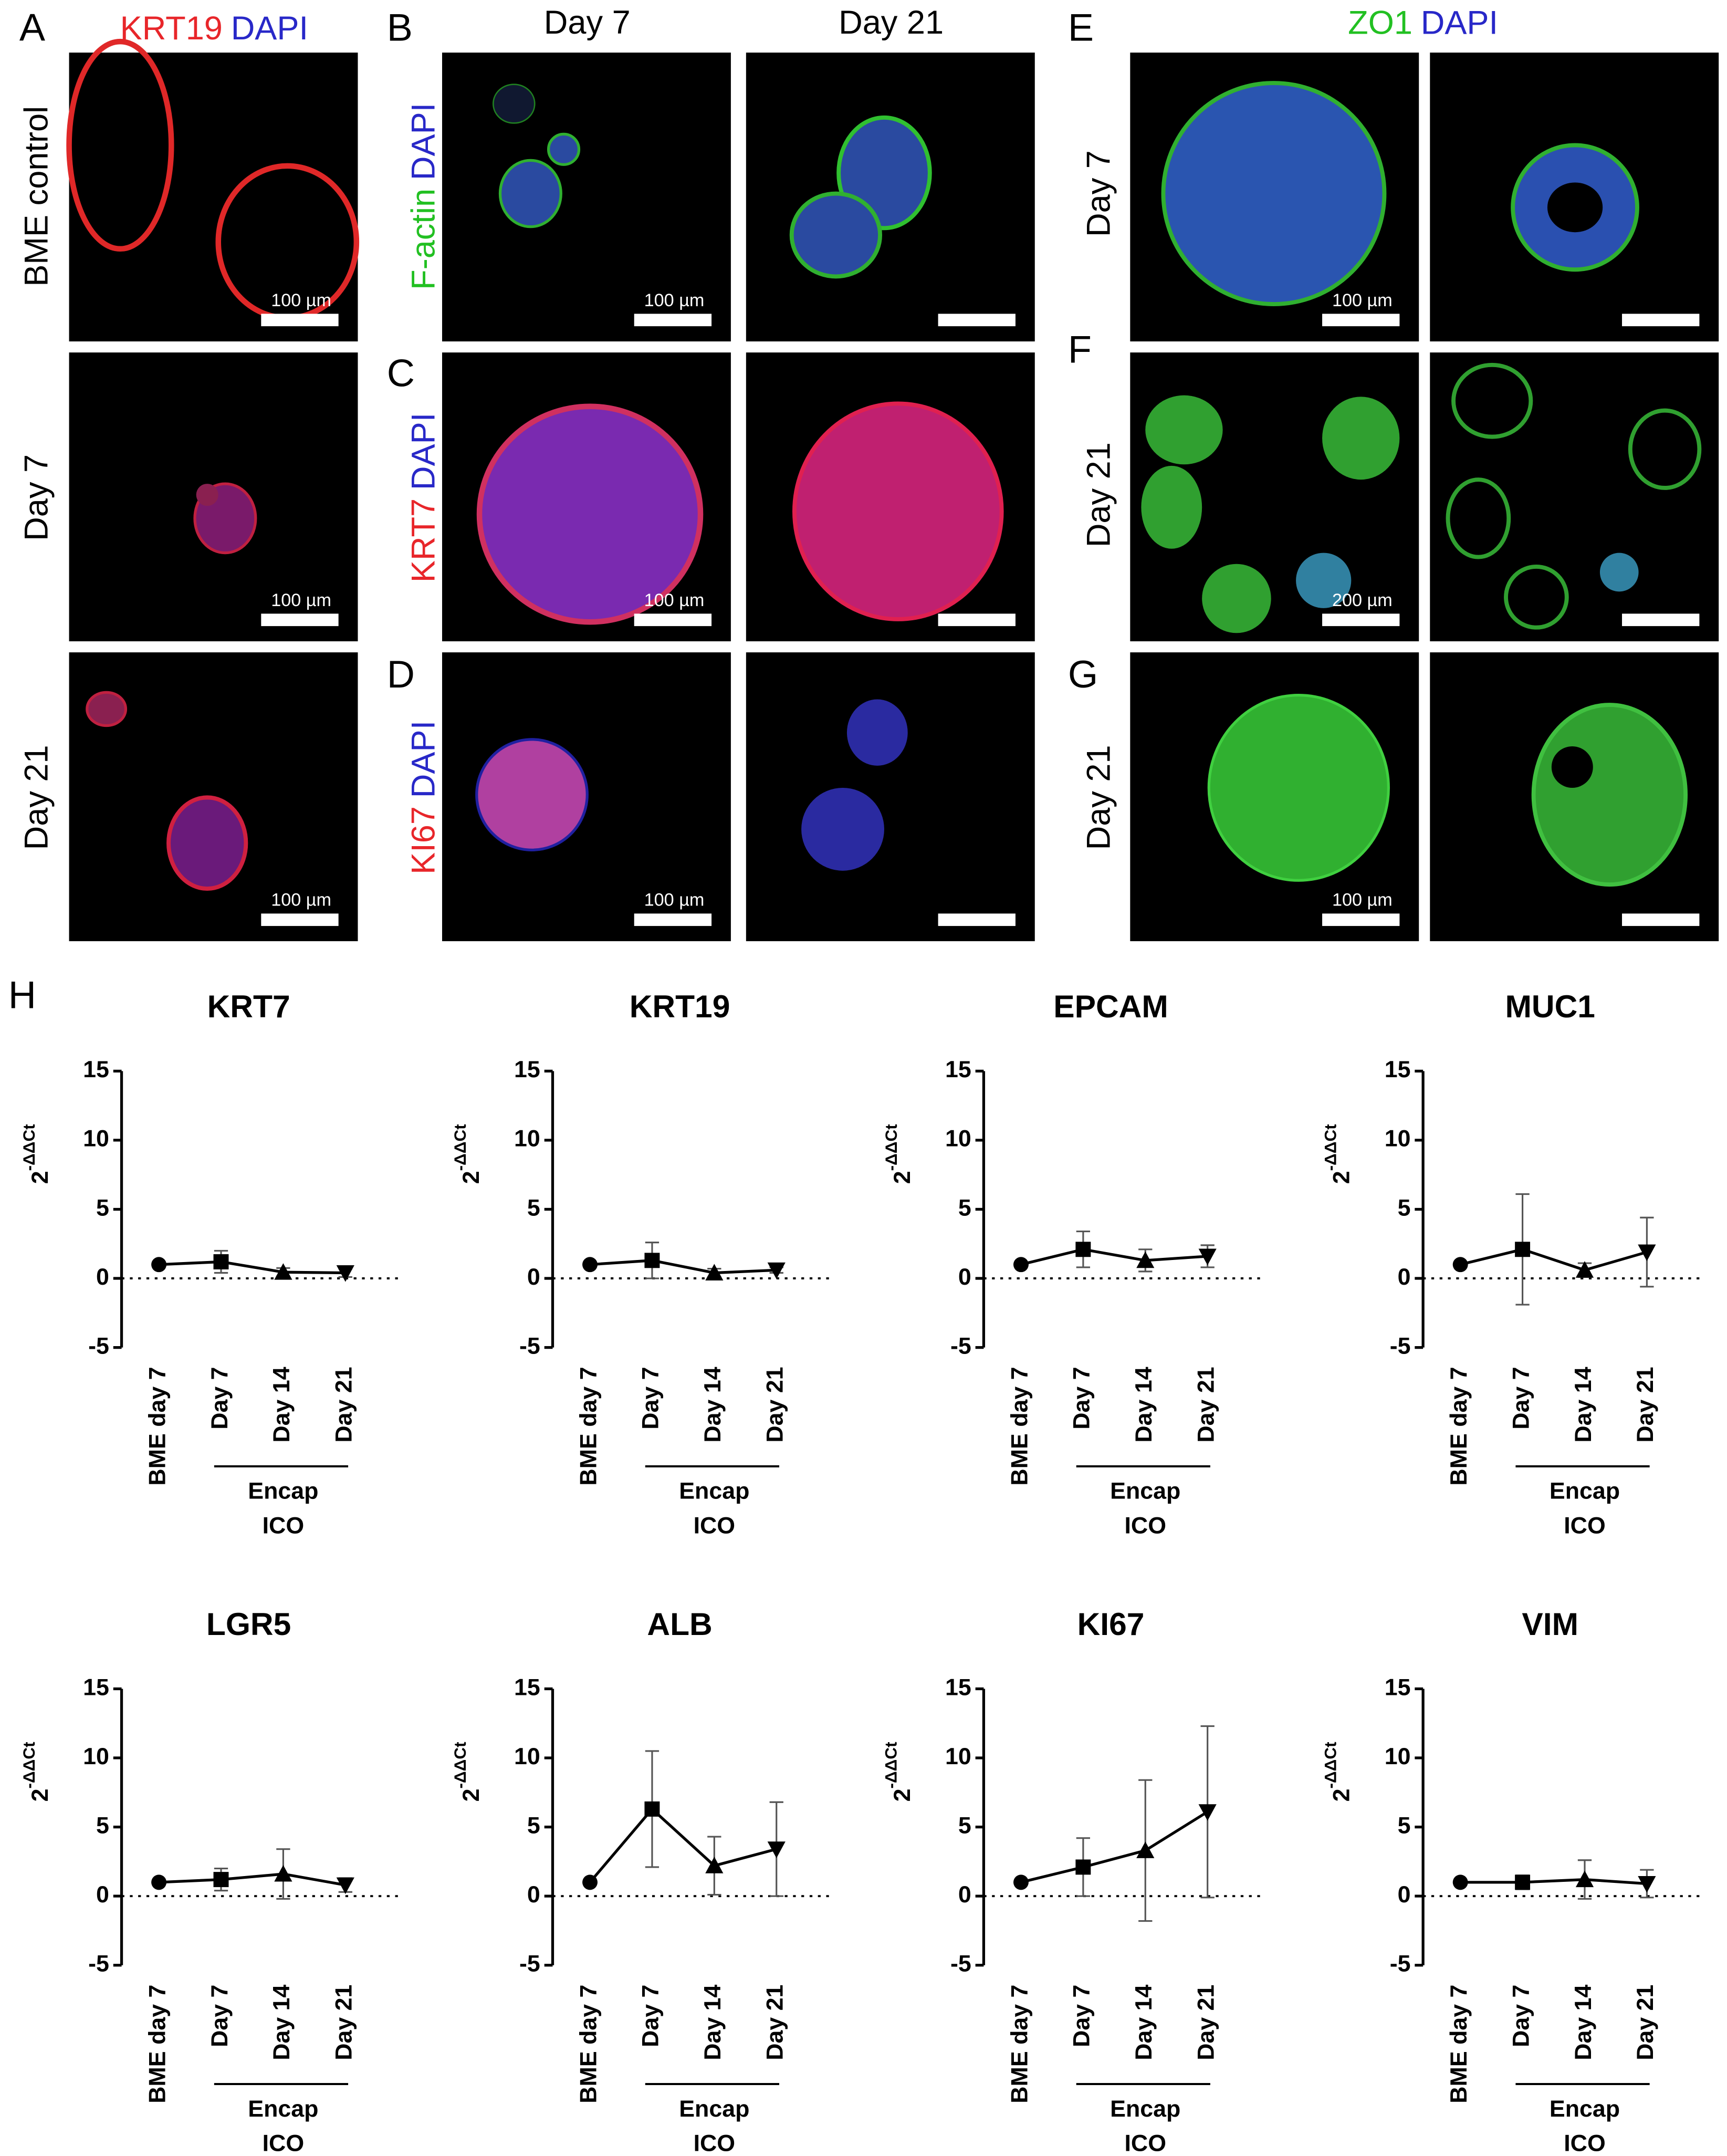 The height and width of the screenshot is (2156, 1727). I want to click on column-label: Day 21, so click(891, 22).